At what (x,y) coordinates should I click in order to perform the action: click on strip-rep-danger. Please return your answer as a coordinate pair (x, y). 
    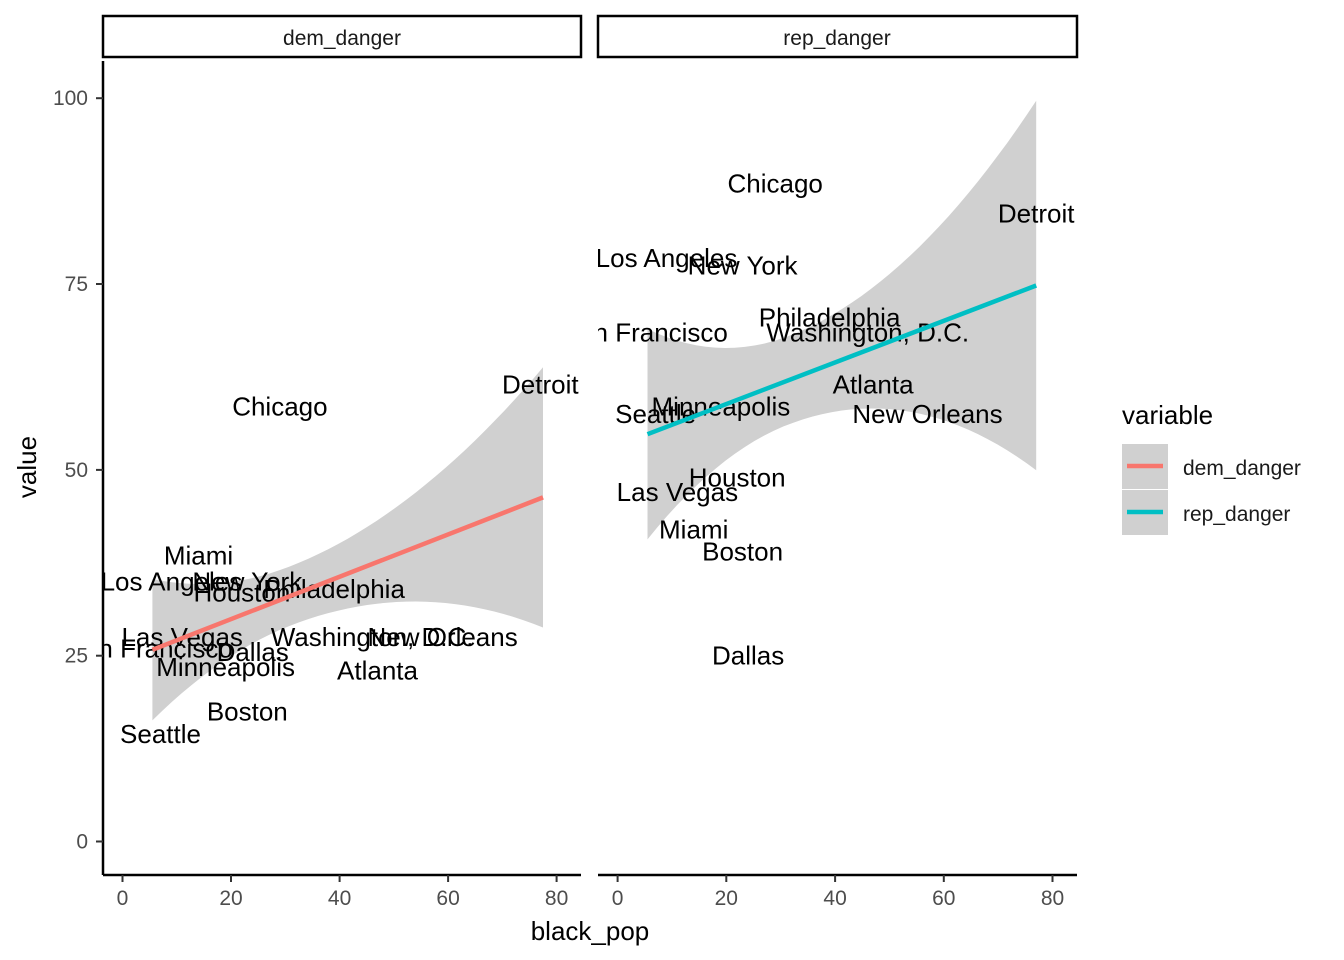
    Looking at the image, I should click on (837, 36).